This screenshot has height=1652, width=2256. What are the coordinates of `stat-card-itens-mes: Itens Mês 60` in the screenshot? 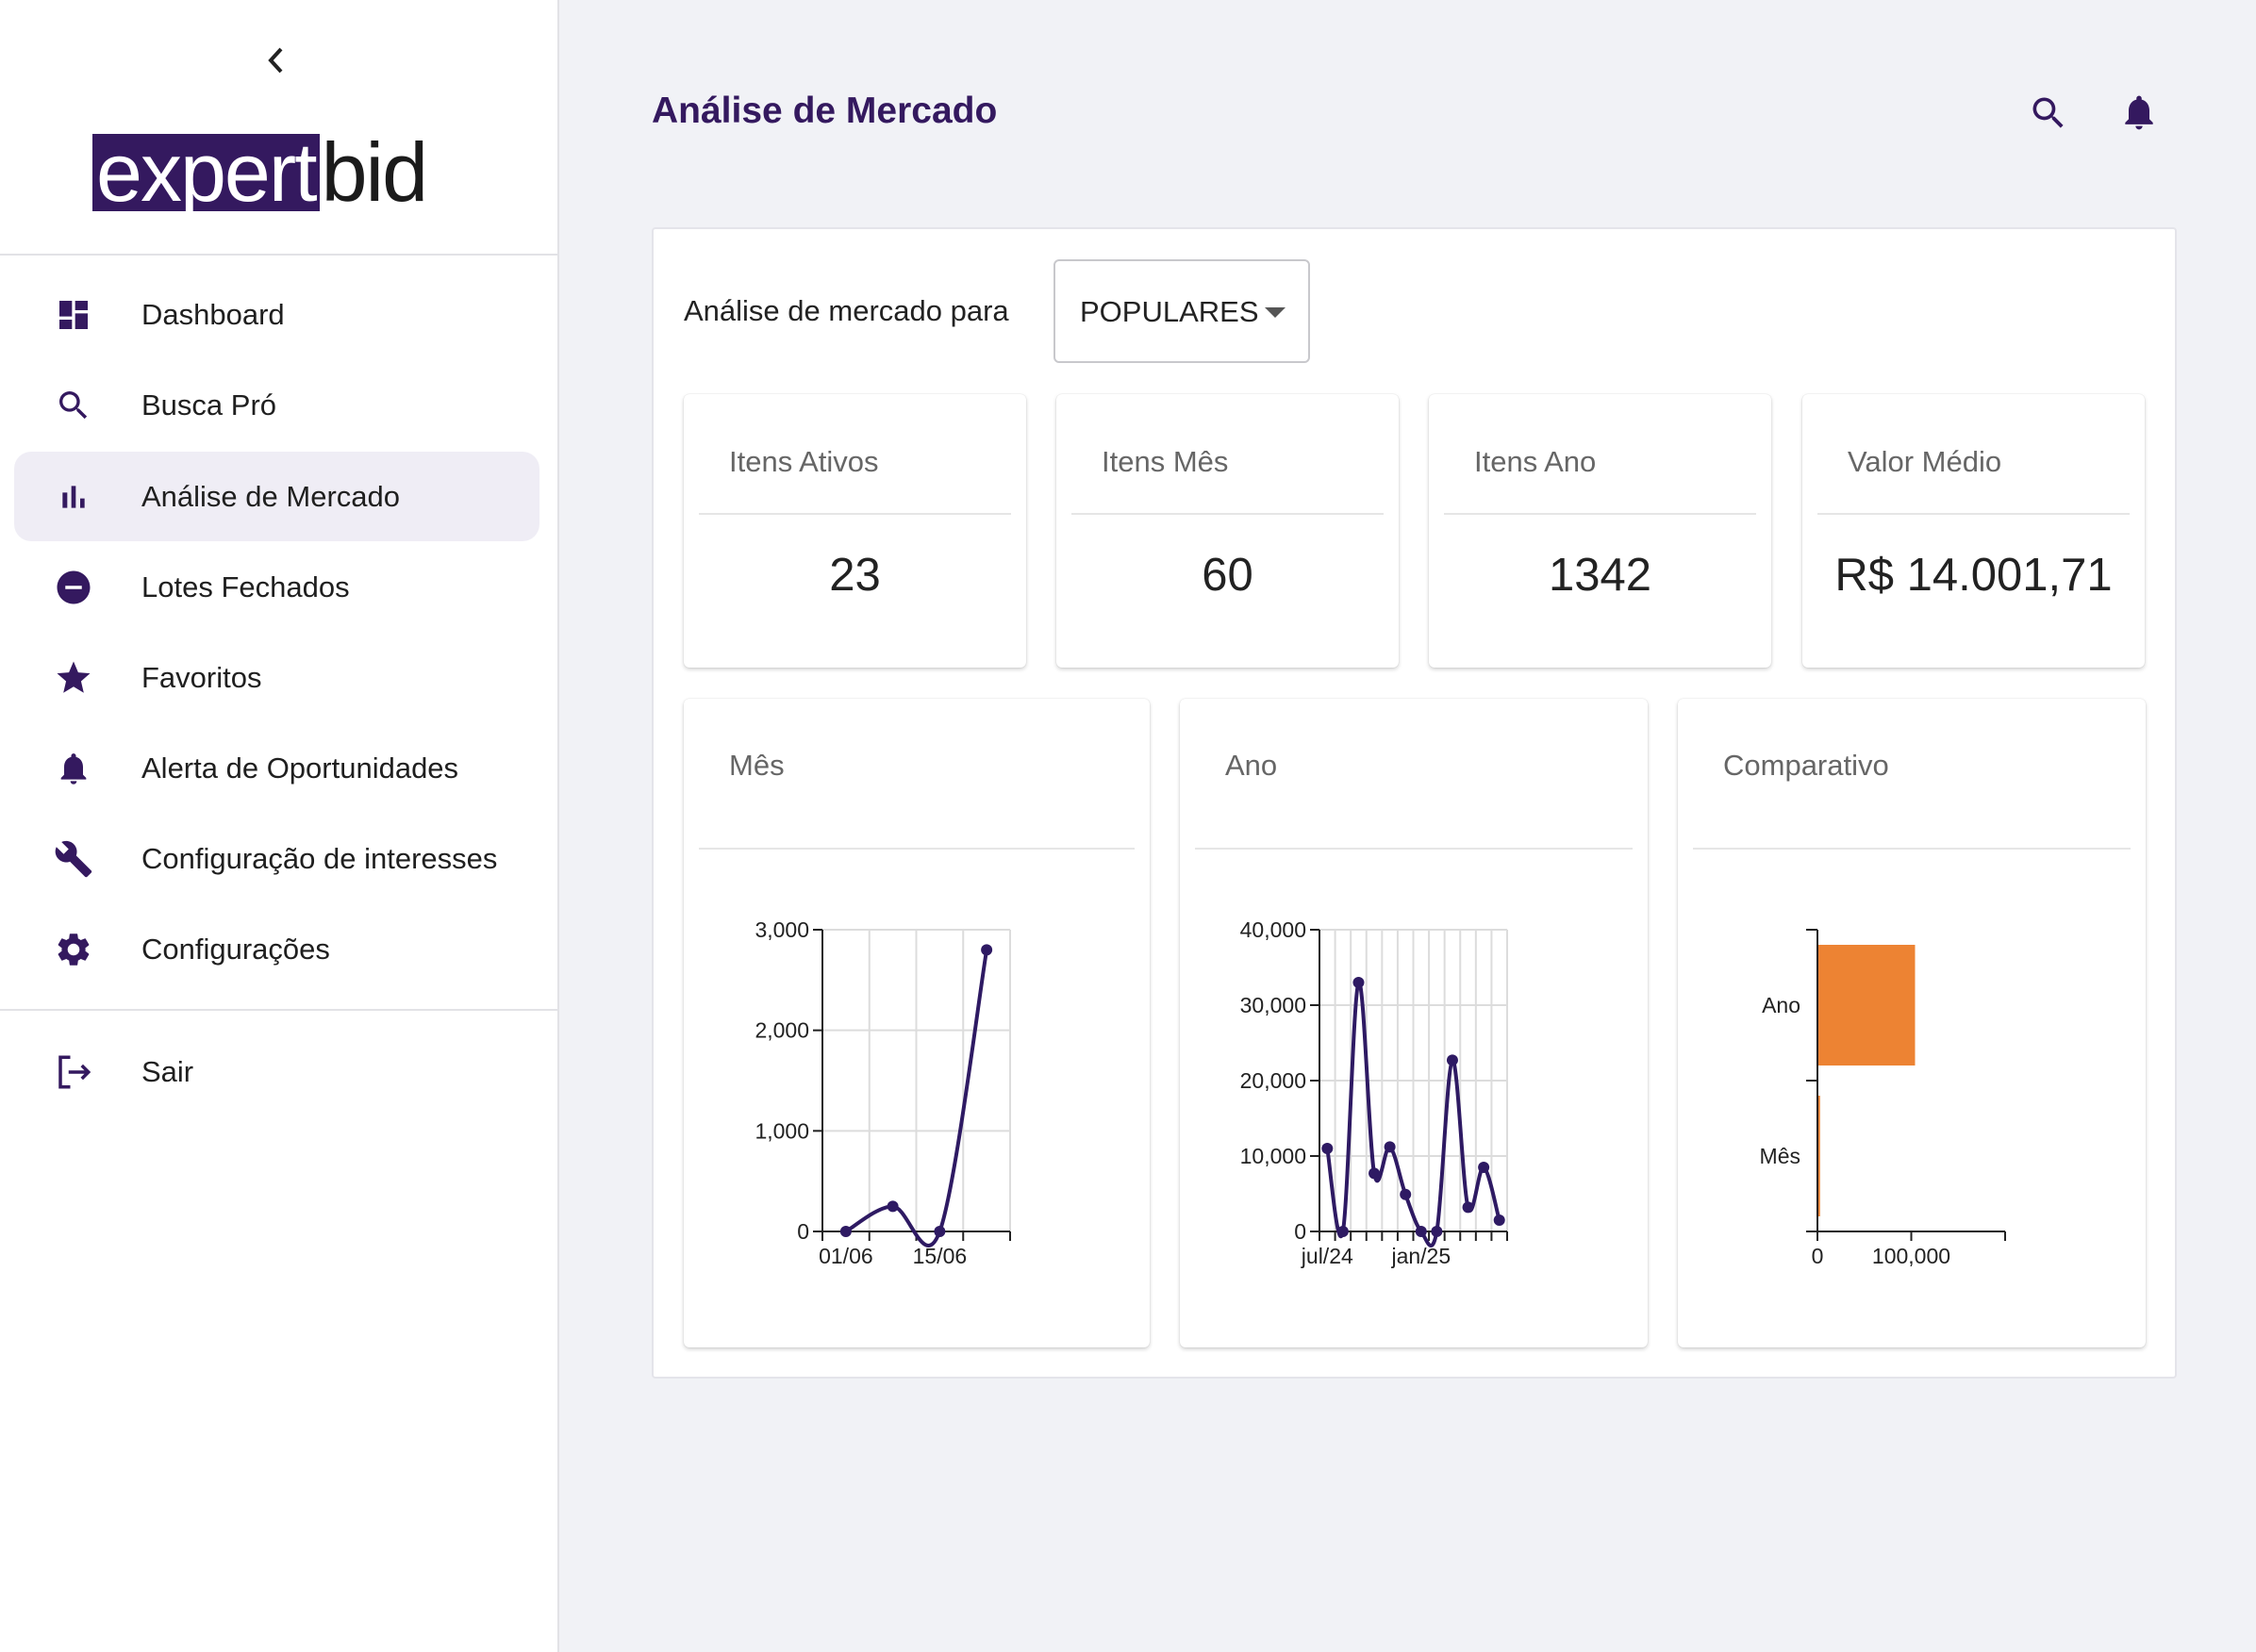 It's located at (1227, 531).